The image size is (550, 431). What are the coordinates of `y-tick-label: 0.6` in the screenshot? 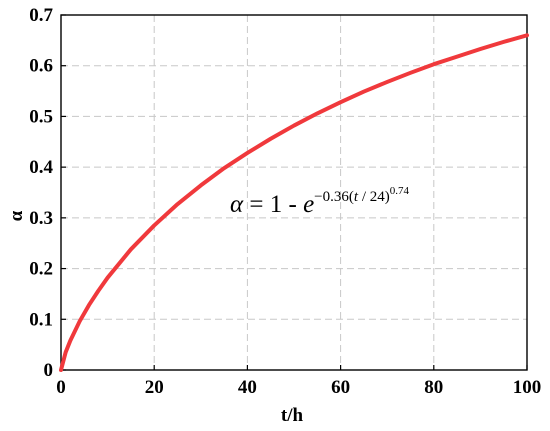 It's located at (41, 66).